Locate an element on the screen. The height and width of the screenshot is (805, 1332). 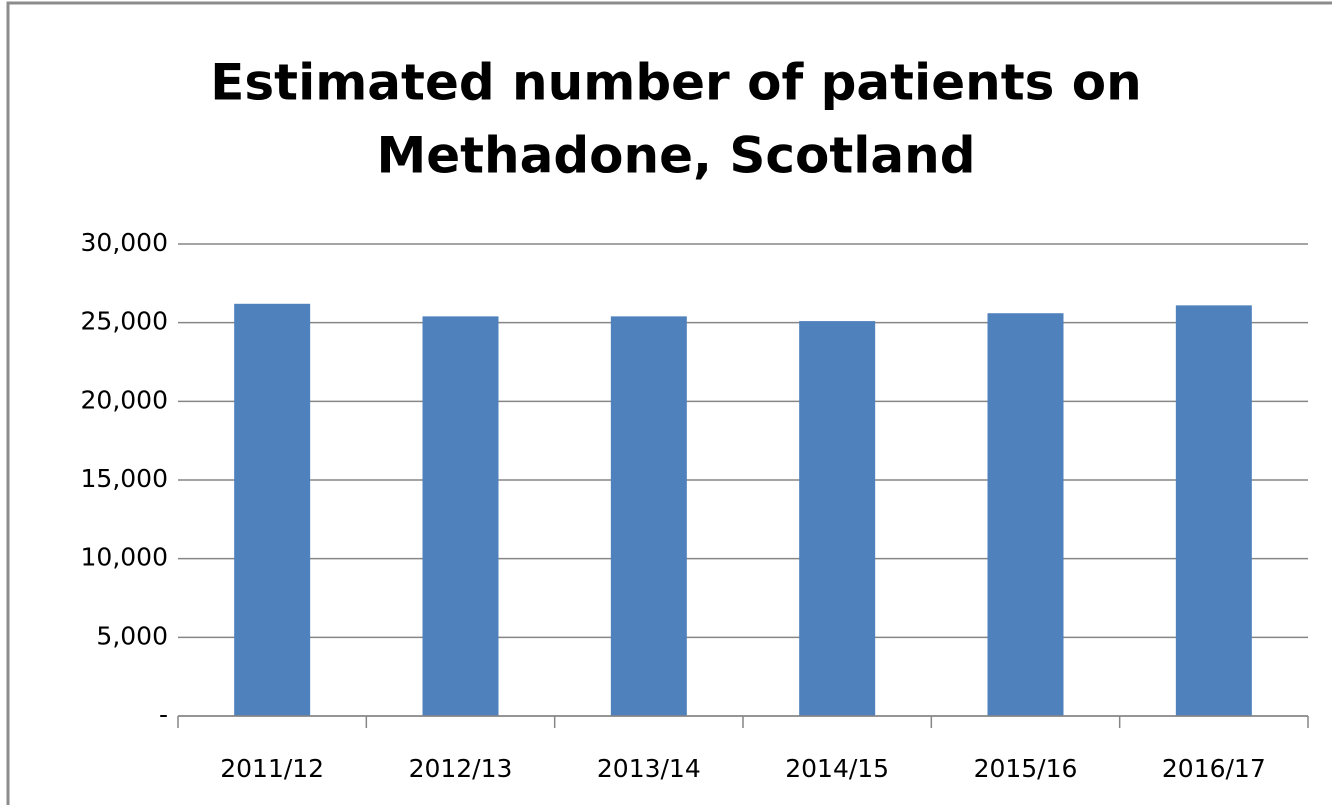
y-tick-label: - is located at coordinates (163, 714).